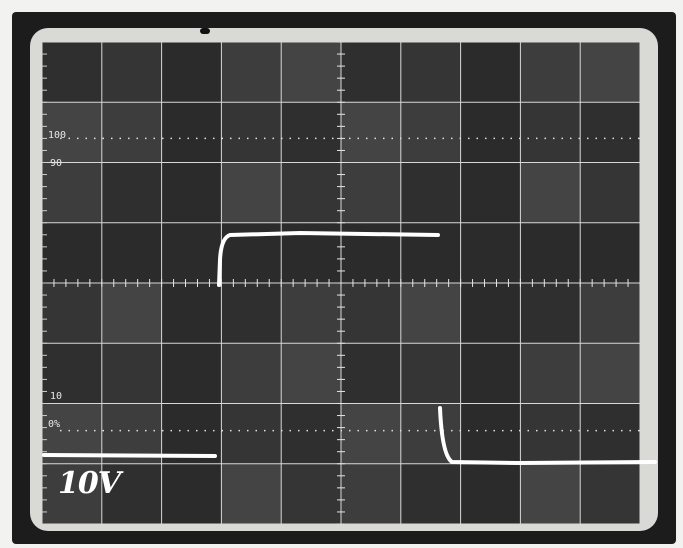 The width and height of the screenshot is (683, 548). Describe the element at coordinates (89, 483) in the screenshot. I see `volts-per-div-label: 10V` at that location.